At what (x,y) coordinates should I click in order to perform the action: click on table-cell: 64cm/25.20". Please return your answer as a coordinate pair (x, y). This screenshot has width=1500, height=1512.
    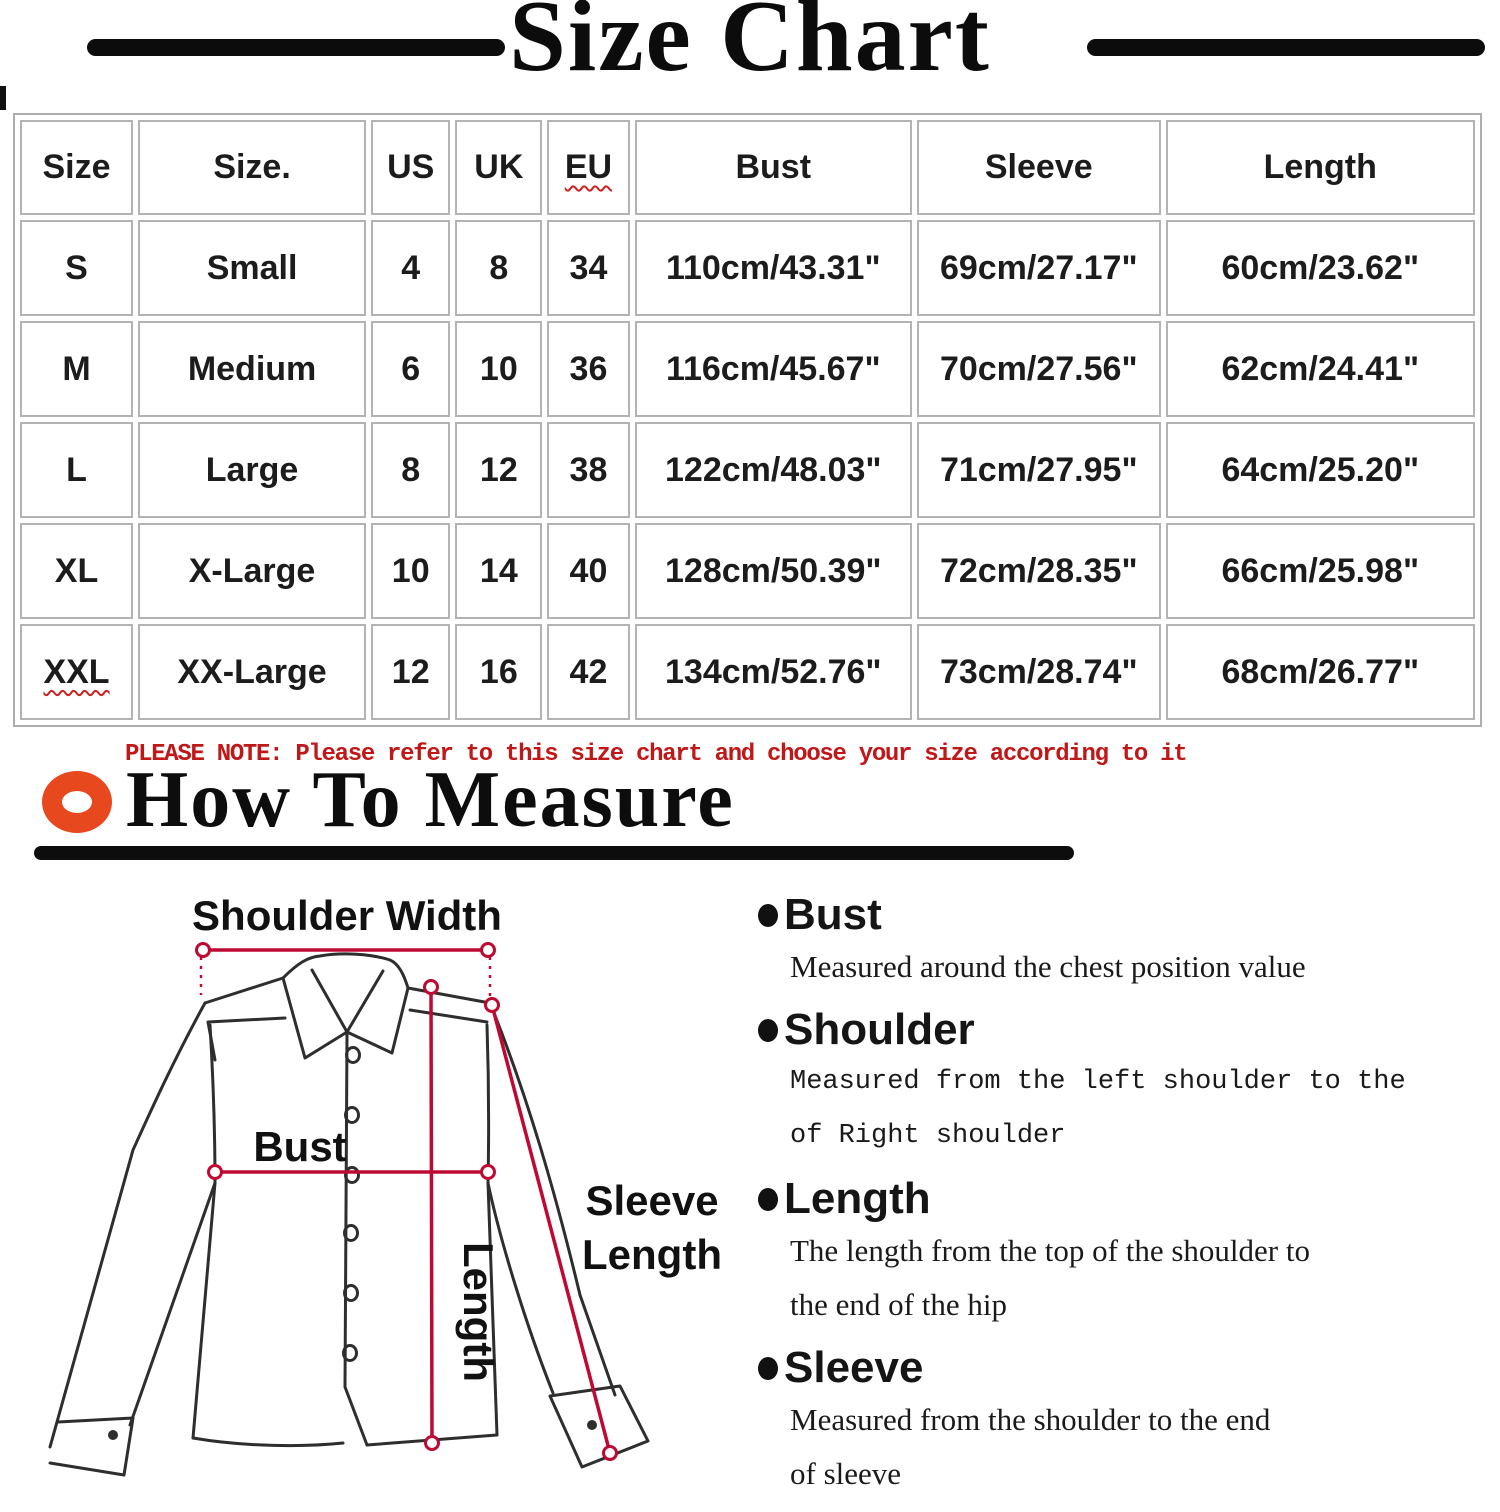
    Looking at the image, I should click on (1320, 470).